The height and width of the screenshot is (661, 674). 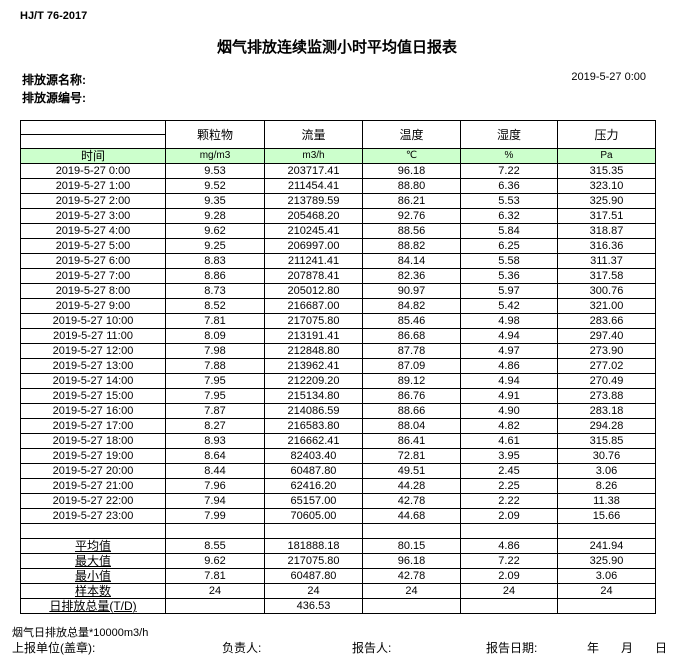 What do you see at coordinates (93, 366) in the screenshot?
I see `row-label: 2019-5-27 13:00` at bounding box center [93, 366].